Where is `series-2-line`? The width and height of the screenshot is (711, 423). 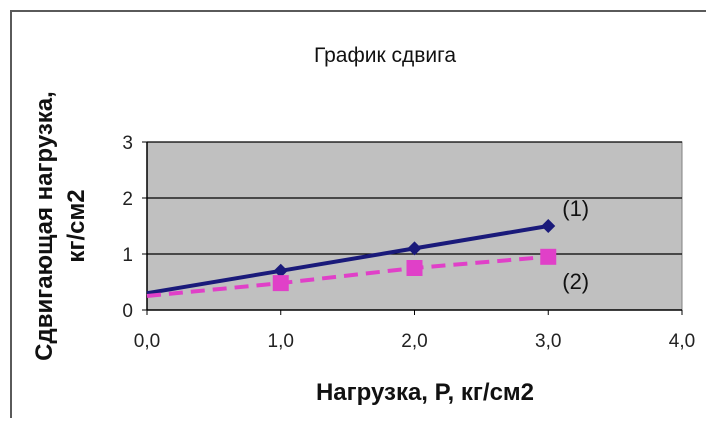
series-2-line is located at coordinates (347, 276).